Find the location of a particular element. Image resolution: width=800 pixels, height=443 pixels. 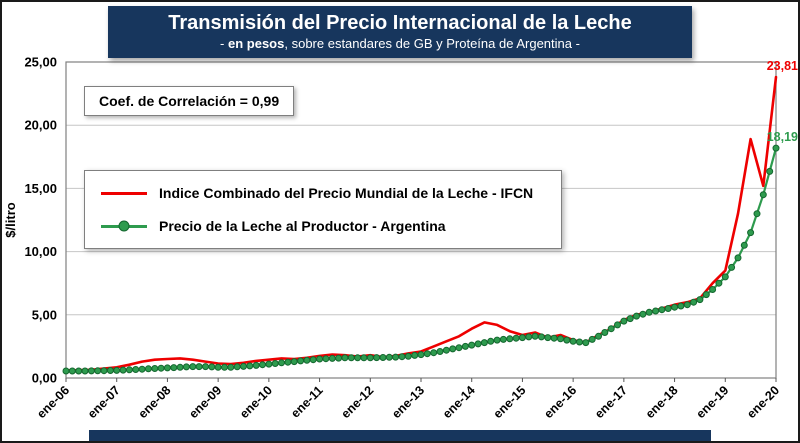

legend-green-line-sample is located at coordinates (124, 226).